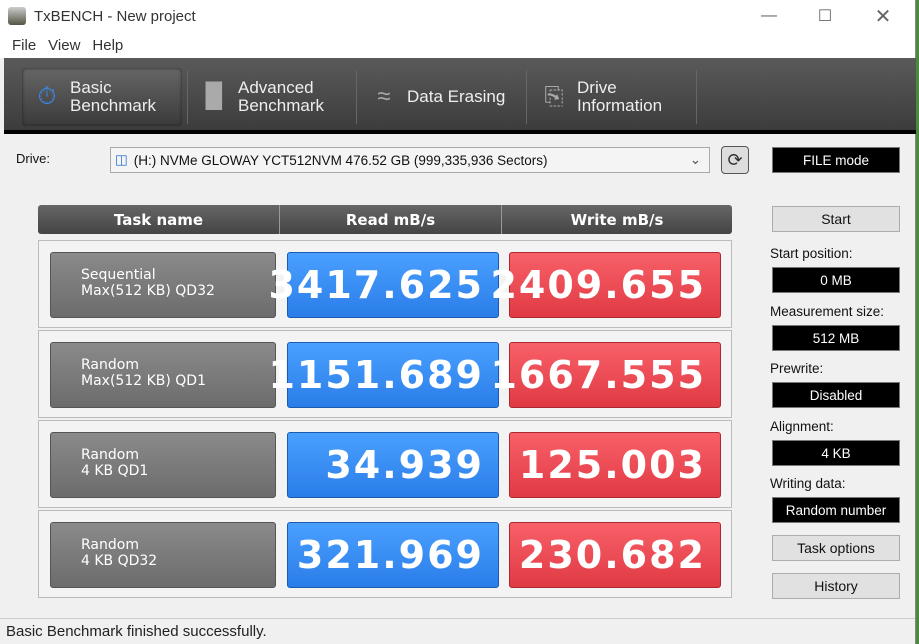  I want to click on prewrite-field: Disabled, so click(836, 395).